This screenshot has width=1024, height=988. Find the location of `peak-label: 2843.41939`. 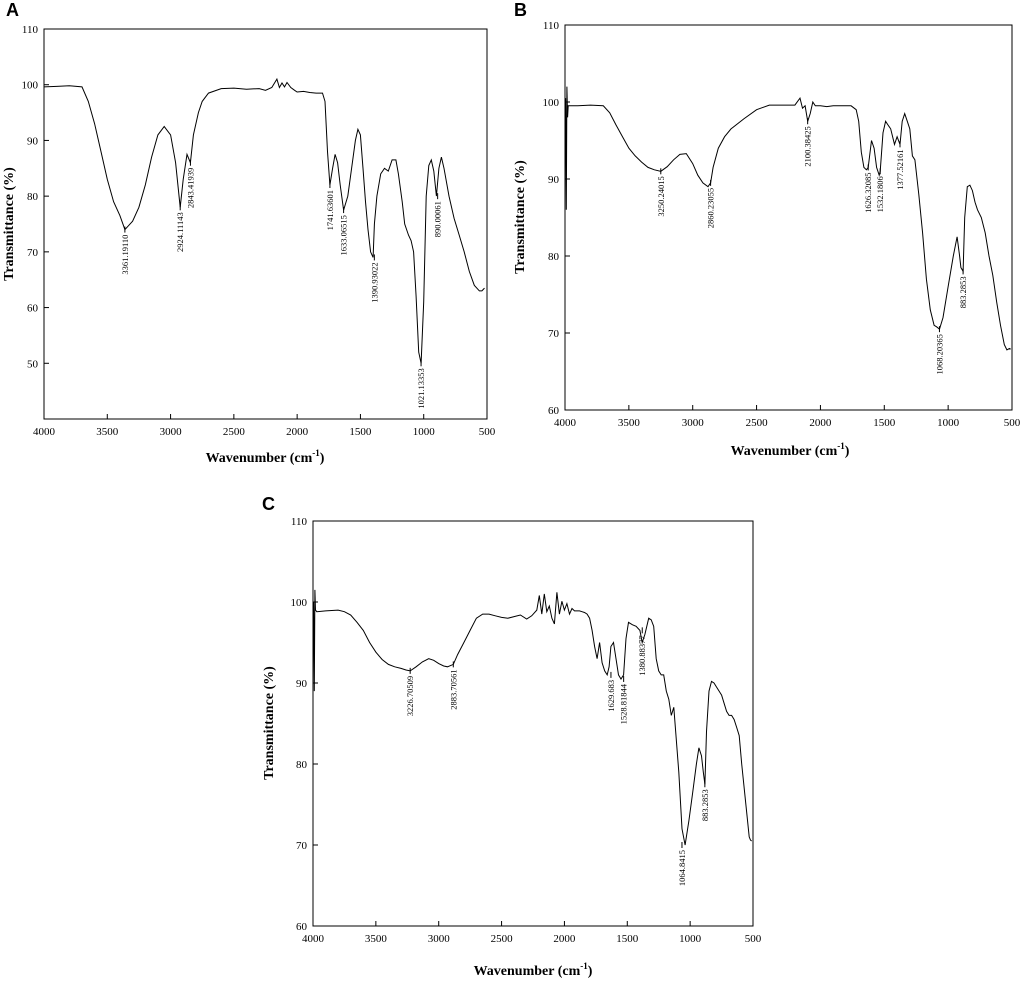

peak-label: 2843.41939 is located at coordinates (190, 188).